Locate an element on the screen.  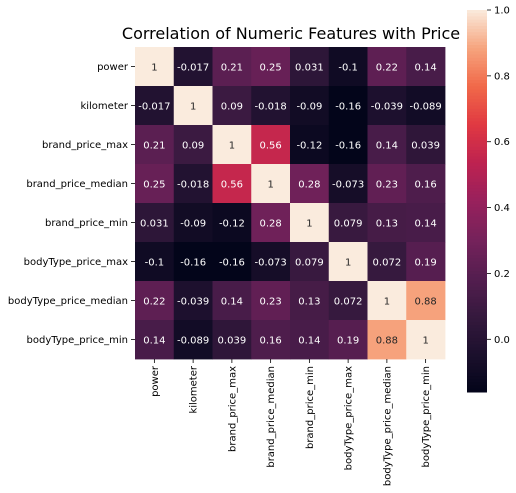
cell-value-label: 0.19 is located at coordinates (348, 341).